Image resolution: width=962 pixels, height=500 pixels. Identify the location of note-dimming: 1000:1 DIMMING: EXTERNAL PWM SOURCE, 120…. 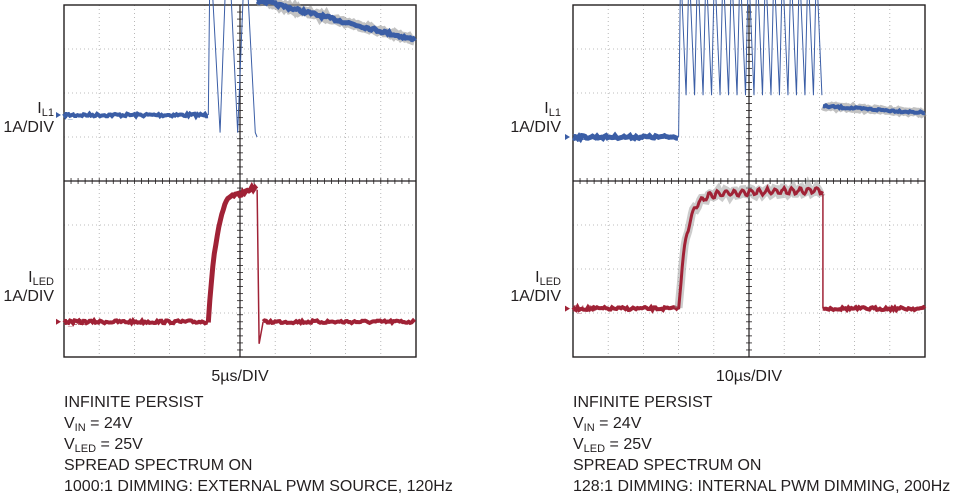
(258, 486).